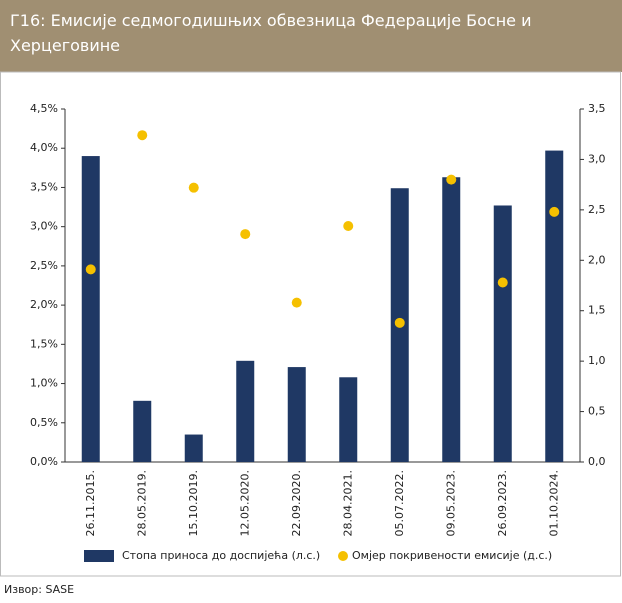  What do you see at coordinates (553, 503) in the screenshot?
I see `x-tick-label: 01.10.2024.` at bounding box center [553, 503].